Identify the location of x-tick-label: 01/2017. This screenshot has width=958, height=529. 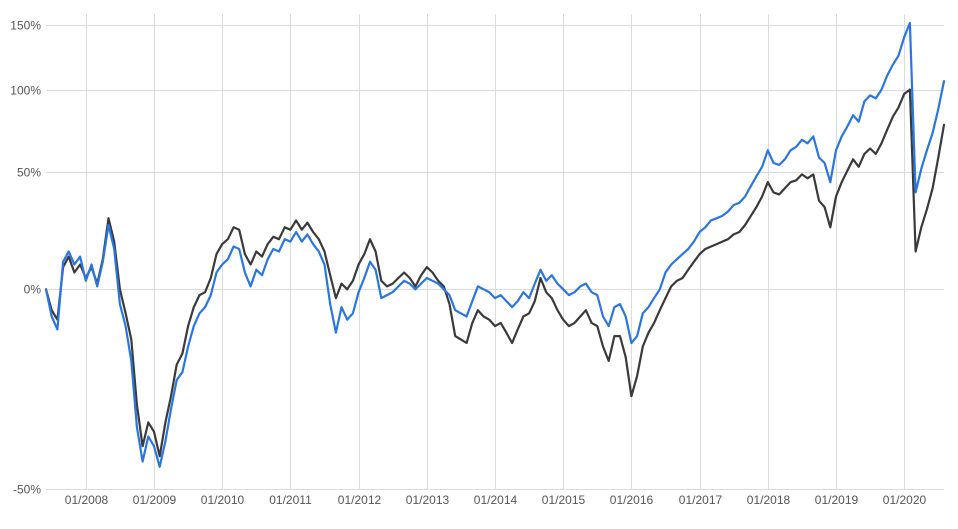
(701, 500).